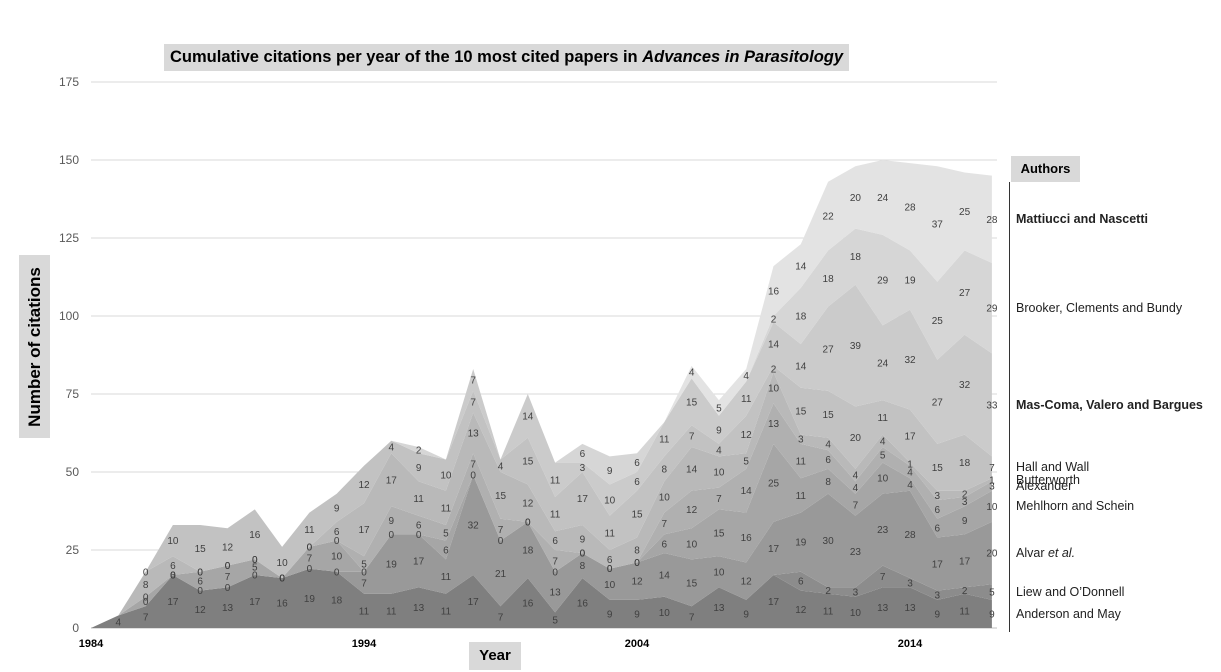 Image resolution: width=1221 pixels, height=672 pixels. I want to click on data-label: 37, so click(938, 224).